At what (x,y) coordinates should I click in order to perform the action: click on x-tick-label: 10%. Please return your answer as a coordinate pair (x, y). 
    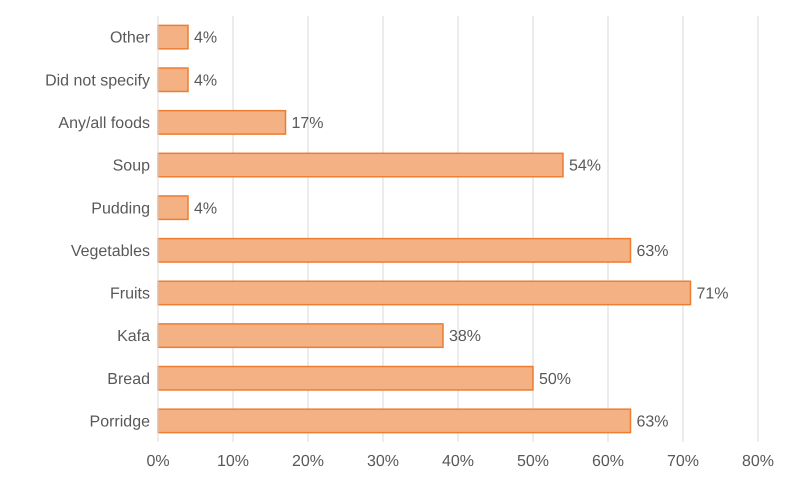
    Looking at the image, I should click on (233, 461).